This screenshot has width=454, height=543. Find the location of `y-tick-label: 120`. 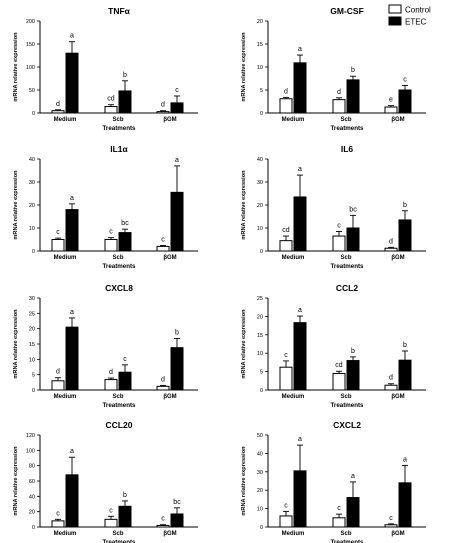

y-tick-label: 120 is located at coordinates (30, 436).